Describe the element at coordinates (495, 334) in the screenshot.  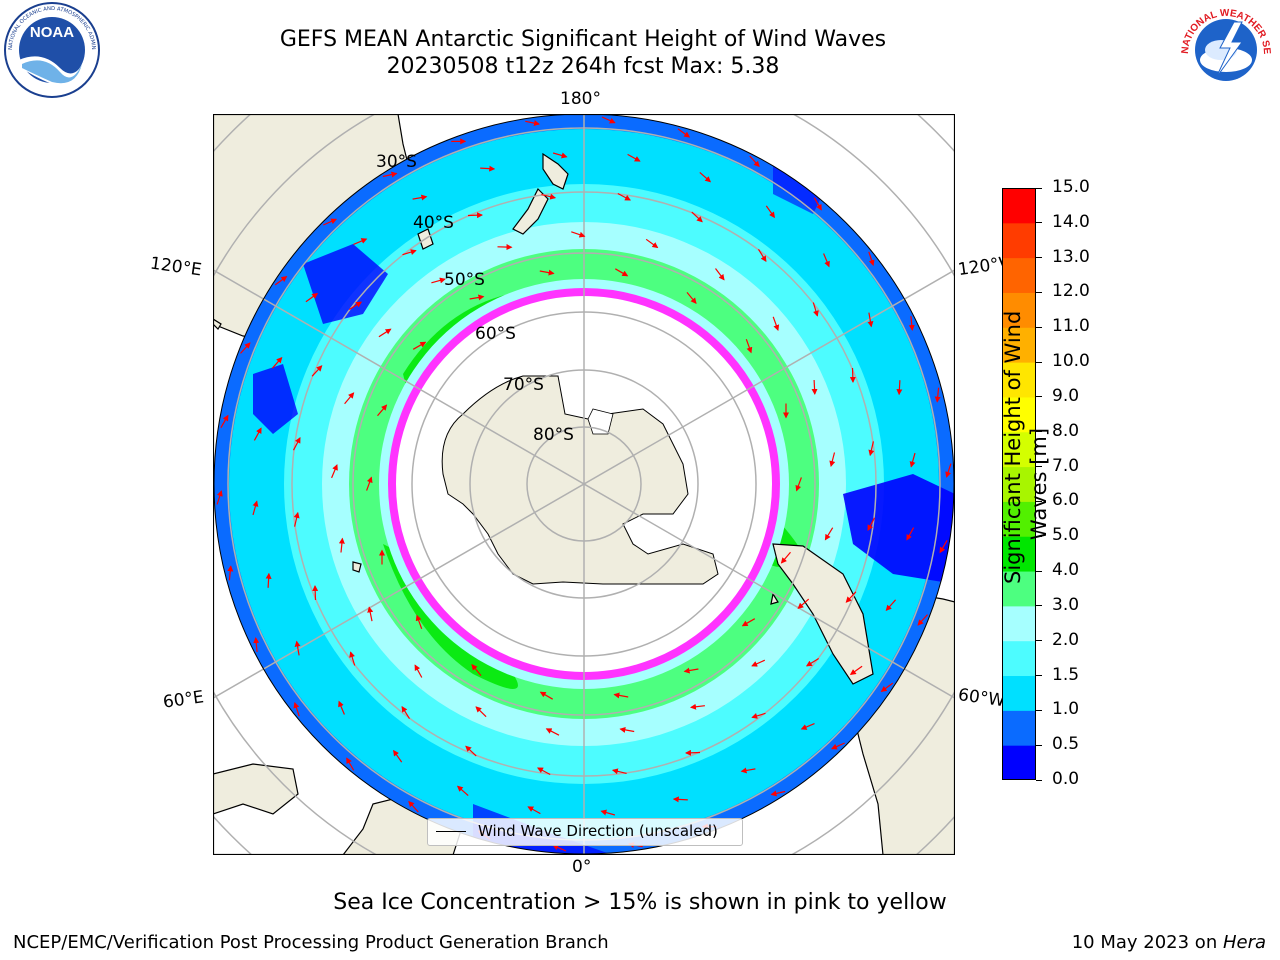
I see `lat-label-60s: 60°S` at that location.